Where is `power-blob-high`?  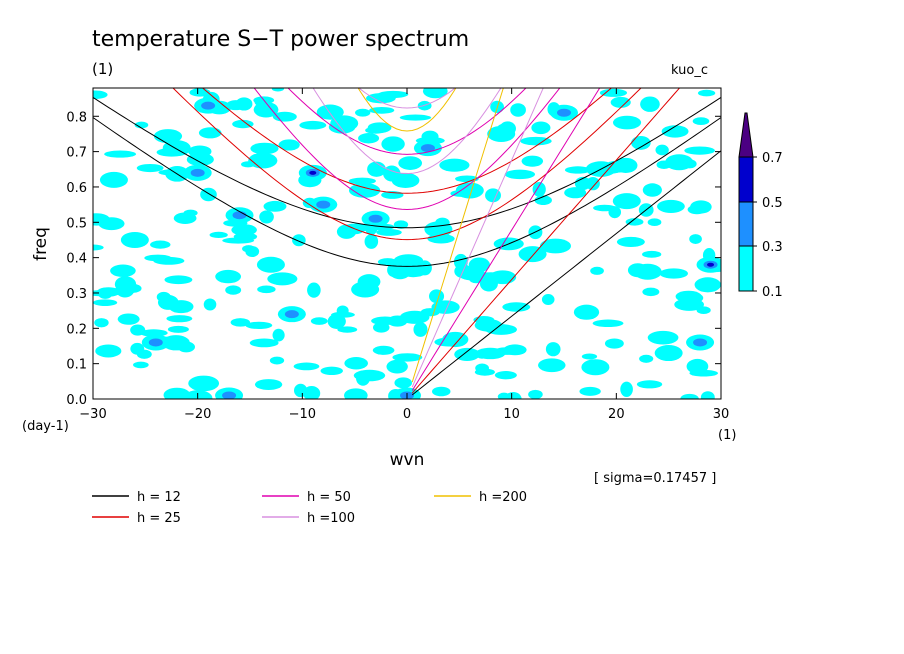 power-blob-high is located at coordinates (313, 172).